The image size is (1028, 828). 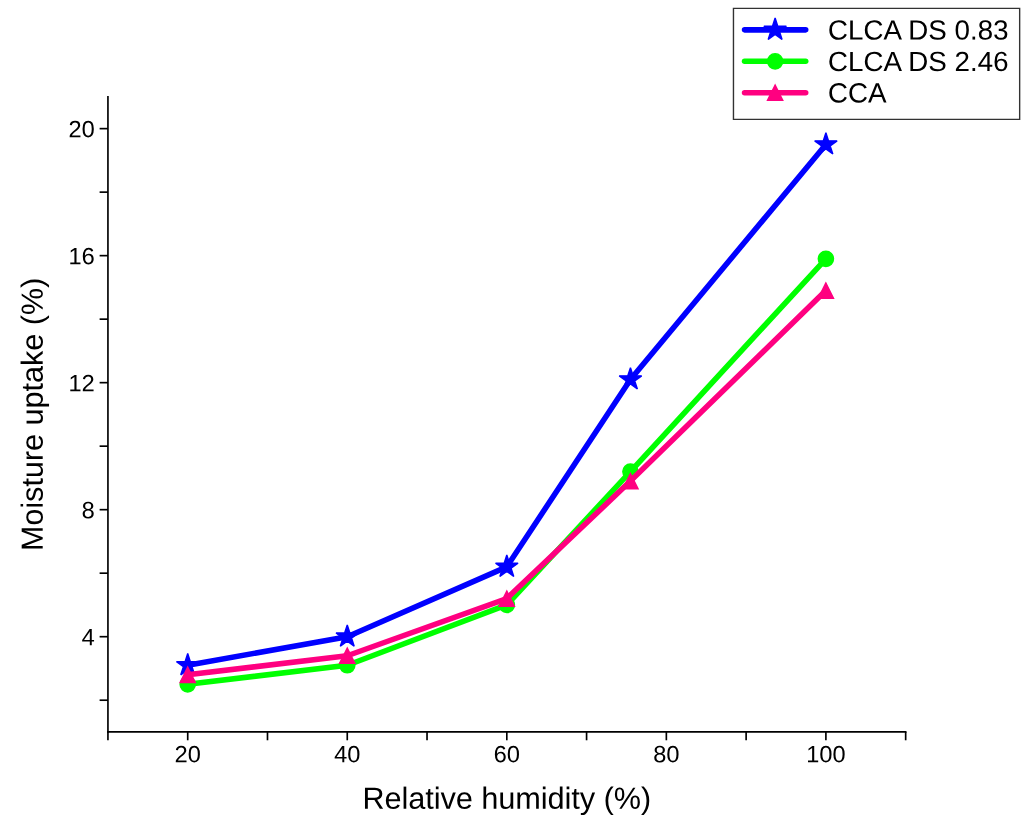 What do you see at coordinates (82, 383) in the screenshot?
I see `y-tick-label: 12` at bounding box center [82, 383].